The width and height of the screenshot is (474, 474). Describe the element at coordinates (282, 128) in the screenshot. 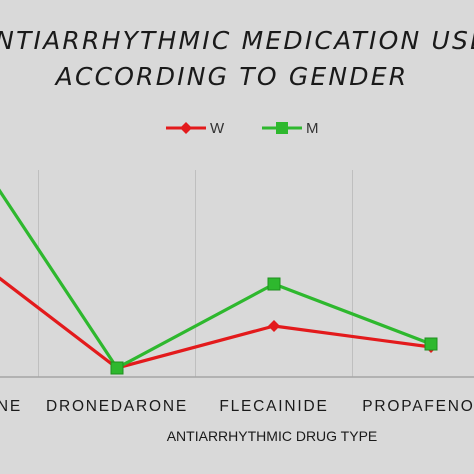

I see `legend-marker-square` at that location.